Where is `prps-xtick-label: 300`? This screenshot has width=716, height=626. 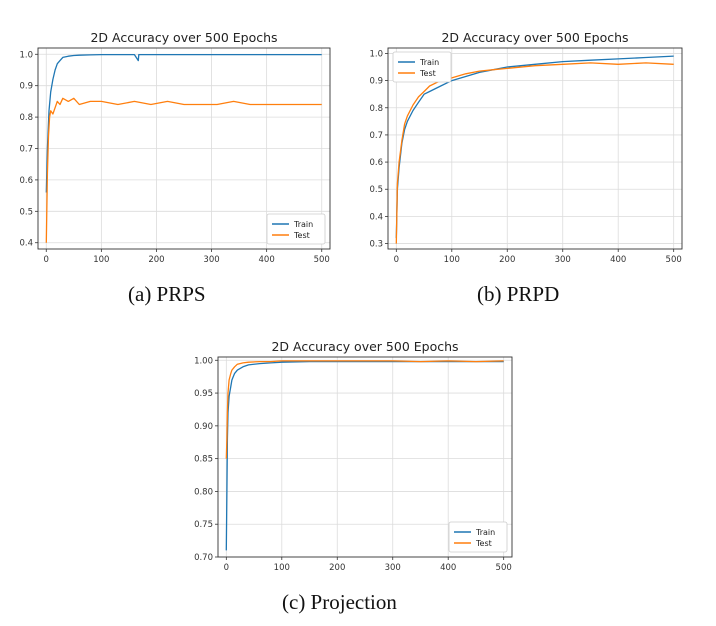 prps-xtick-label: 300 is located at coordinates (211, 260).